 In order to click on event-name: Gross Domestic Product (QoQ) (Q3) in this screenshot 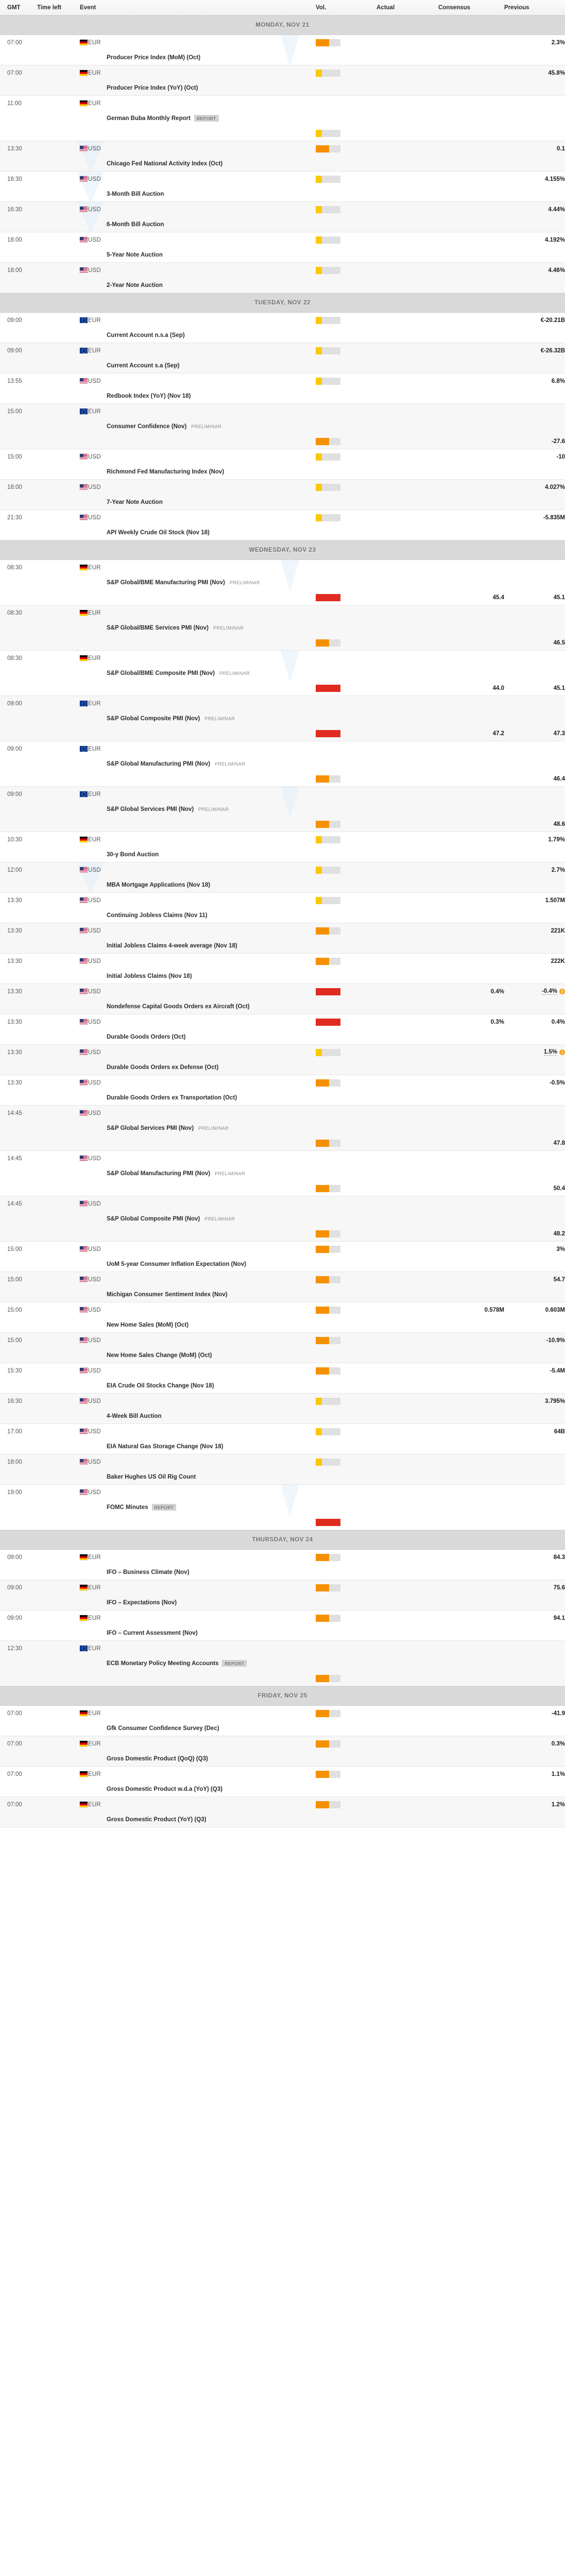, I will do `click(158, 1758)`.